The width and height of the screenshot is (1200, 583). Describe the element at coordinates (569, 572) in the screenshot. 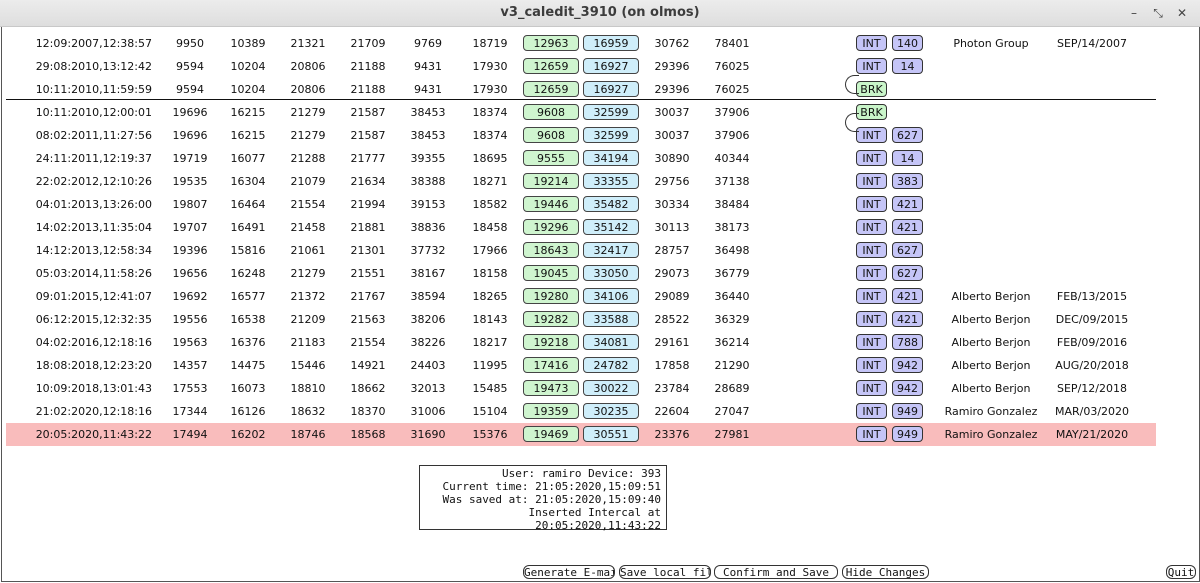

I see `generate-email-button: Generate E-mail` at that location.